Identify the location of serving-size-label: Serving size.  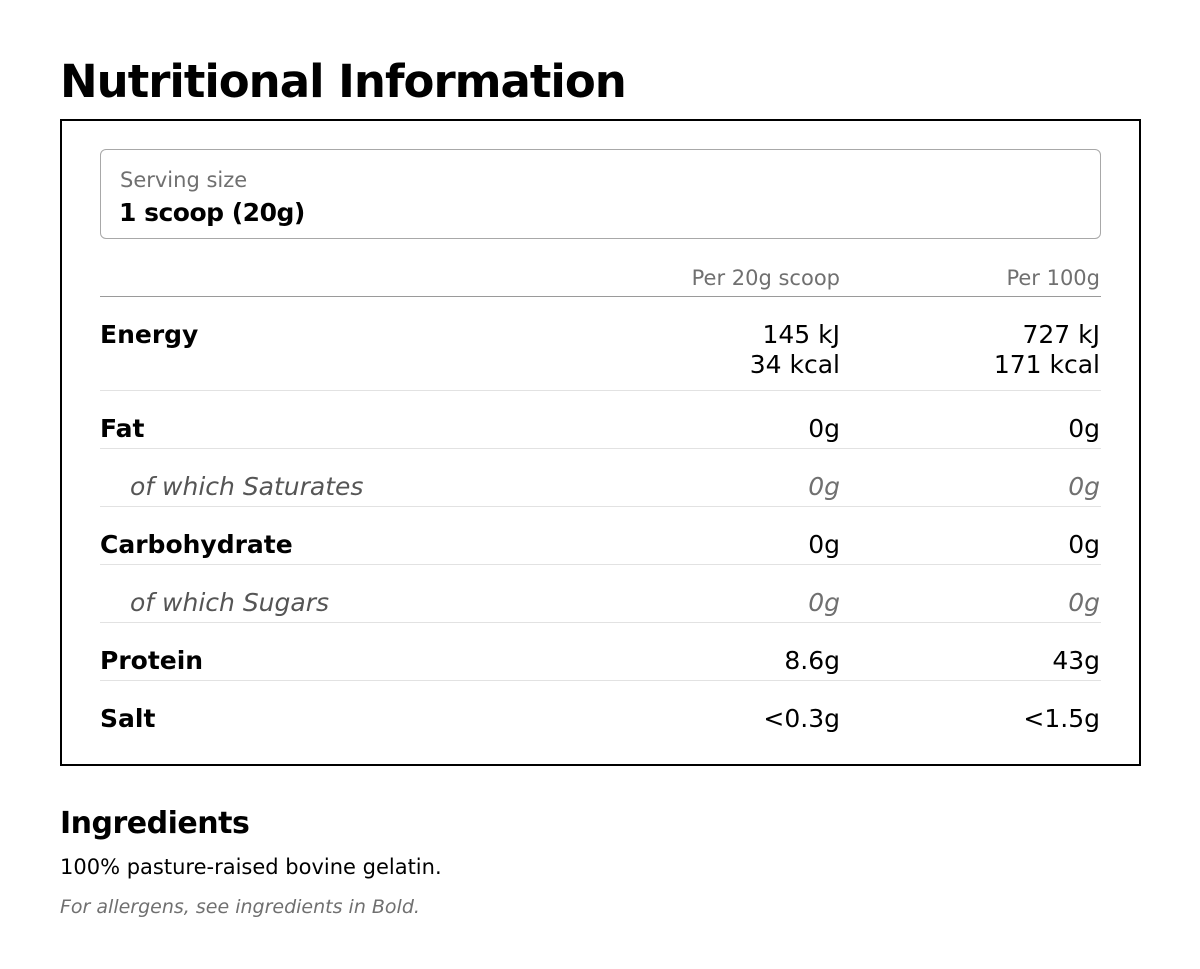
(184, 180).